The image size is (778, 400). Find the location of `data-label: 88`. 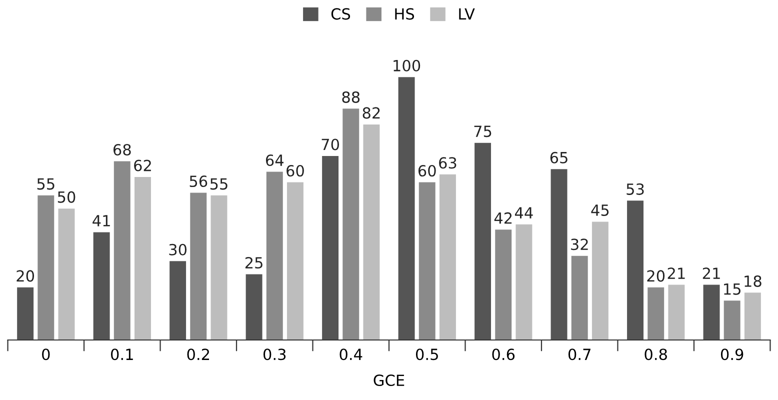

data-label: 88 is located at coordinates (351, 97).